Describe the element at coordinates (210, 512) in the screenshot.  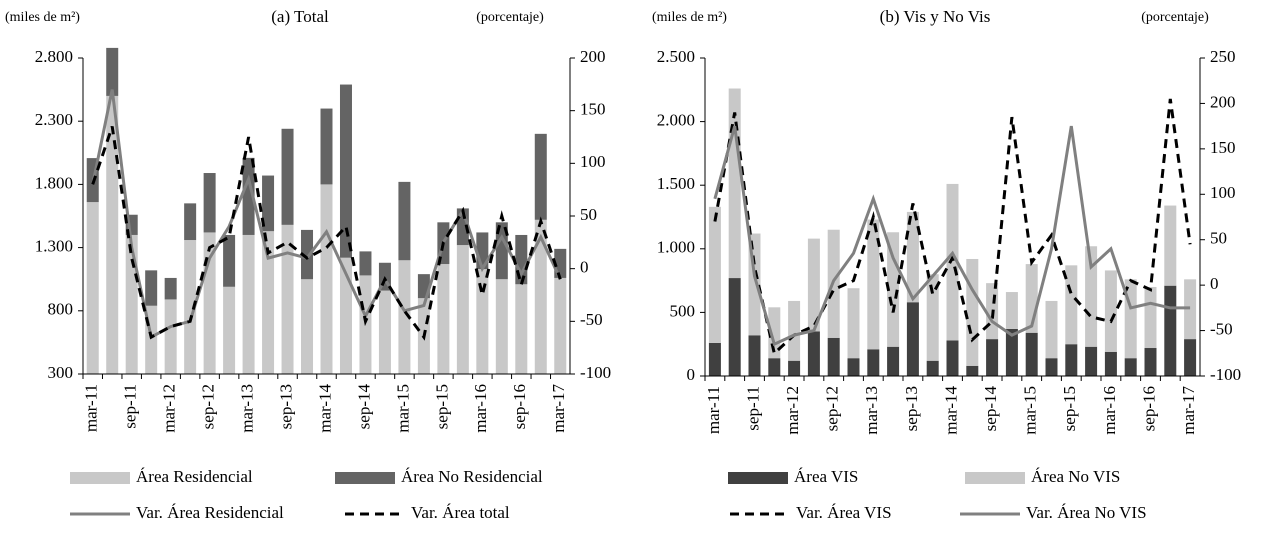
I see `legend-label: Var. Área Residencial` at that location.